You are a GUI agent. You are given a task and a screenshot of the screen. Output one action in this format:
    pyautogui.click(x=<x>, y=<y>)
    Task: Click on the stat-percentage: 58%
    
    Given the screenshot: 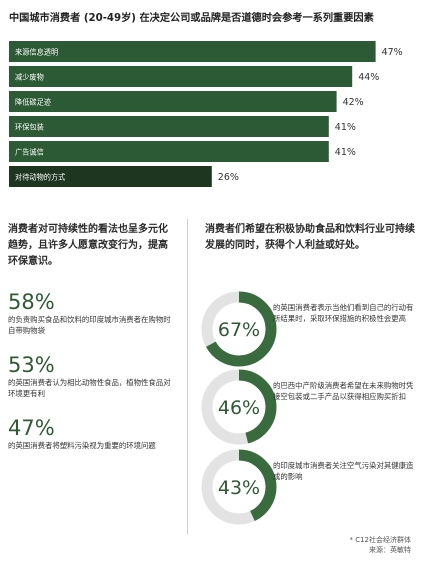 What is the action you would take?
    pyautogui.click(x=31, y=302)
    